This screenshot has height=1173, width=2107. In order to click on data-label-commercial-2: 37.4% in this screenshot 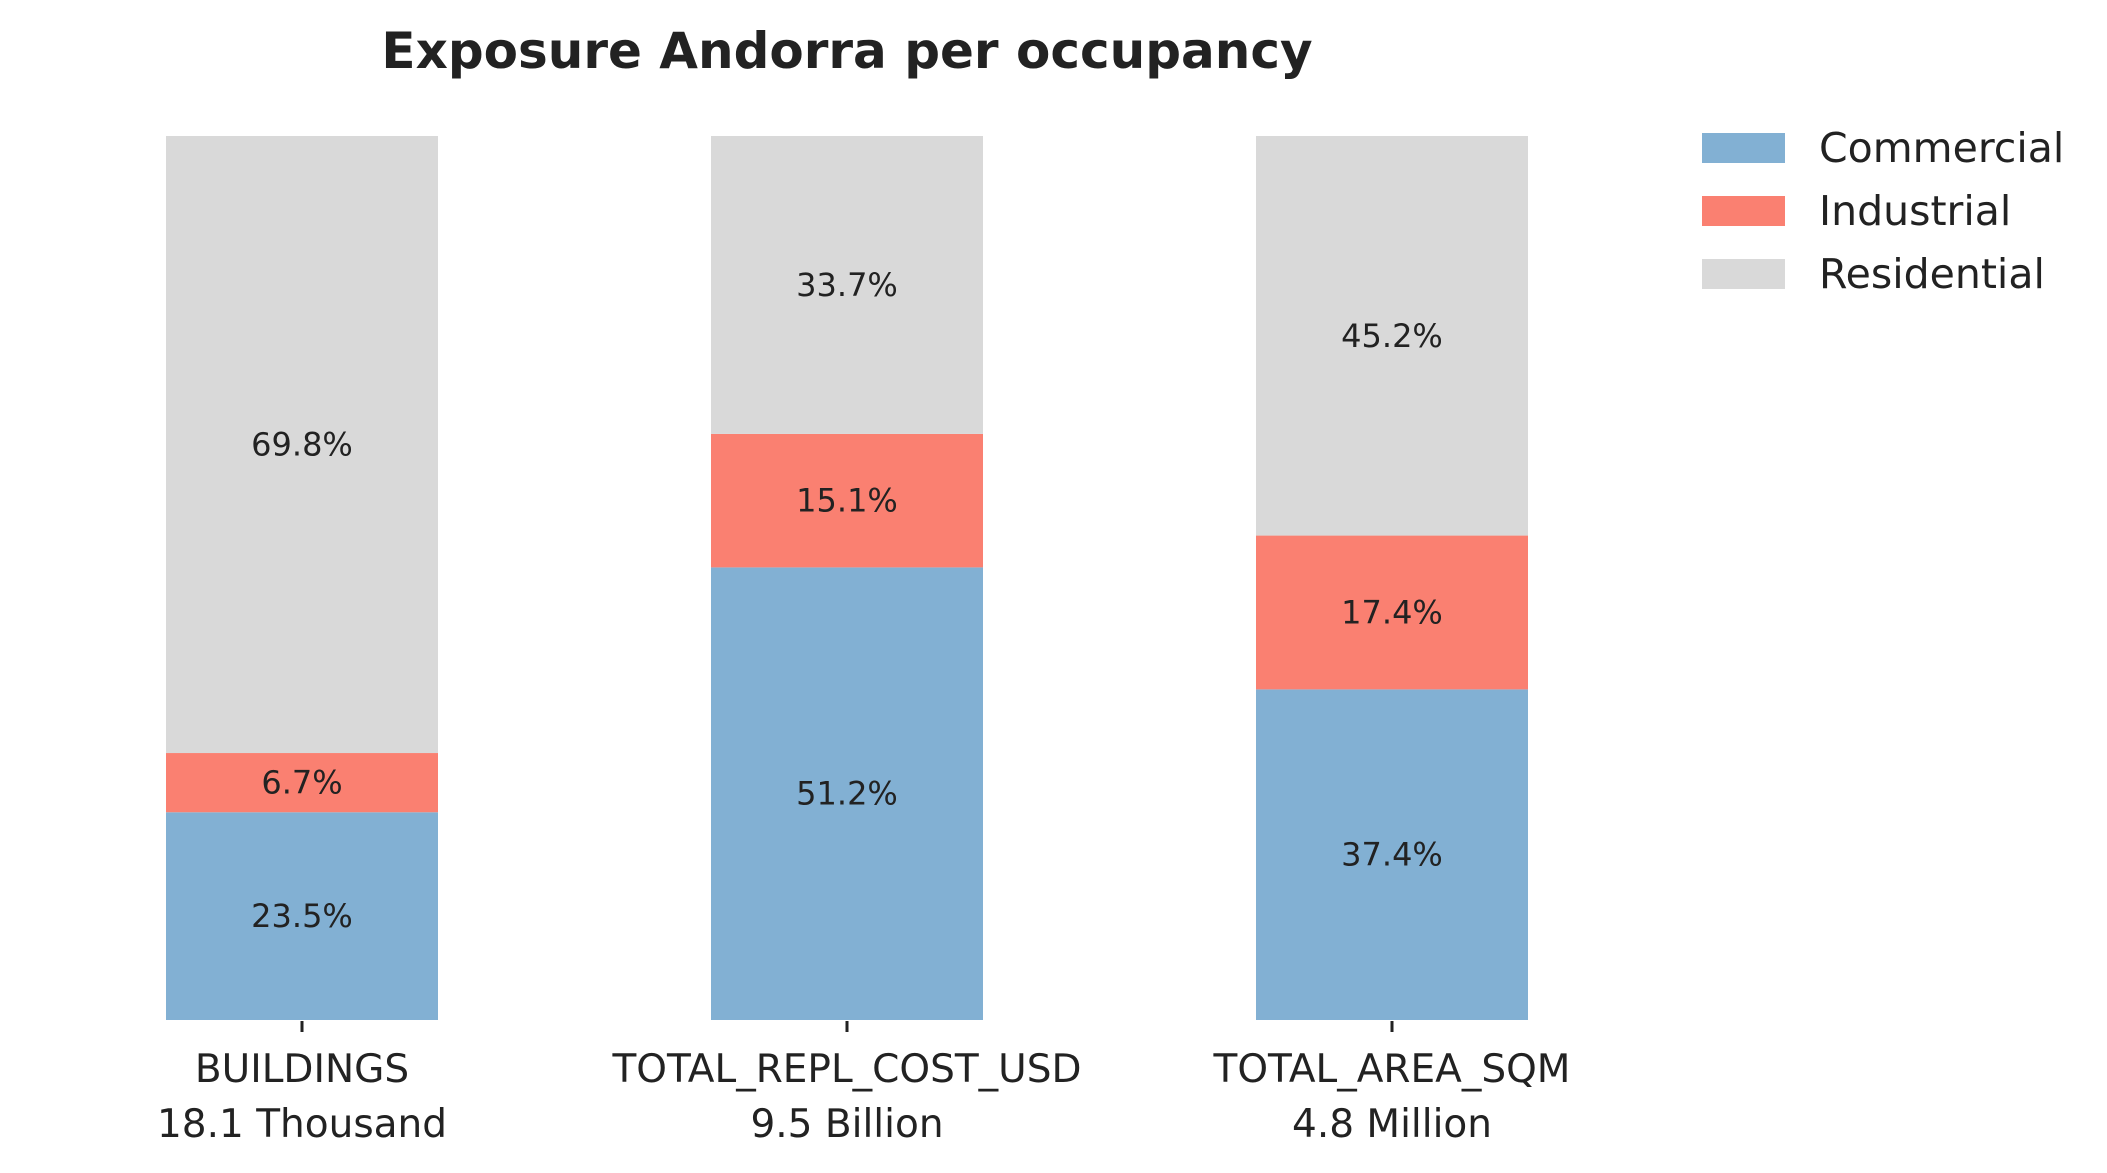, I will do `click(1392, 855)`.